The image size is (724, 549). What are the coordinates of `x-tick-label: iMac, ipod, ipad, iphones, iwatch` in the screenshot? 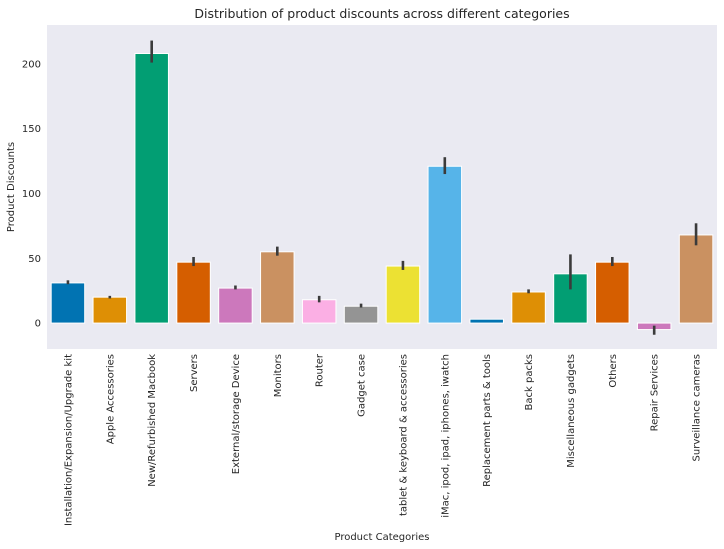 It's located at (445, 436).